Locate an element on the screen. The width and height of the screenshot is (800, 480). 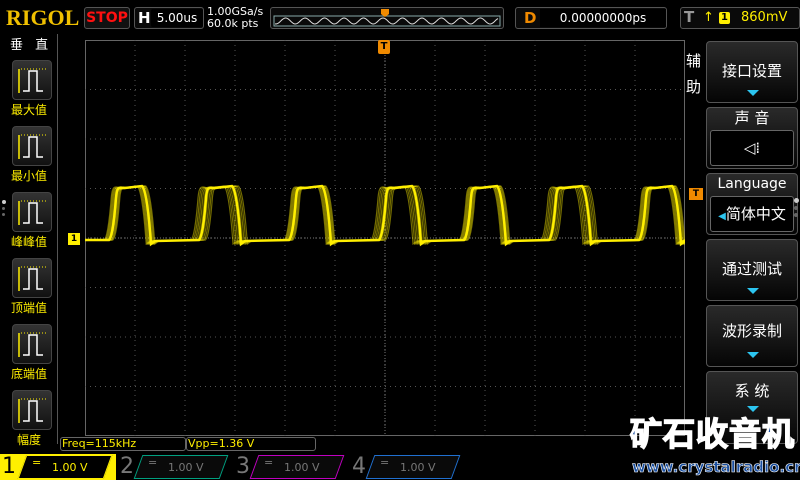
trigger-source: 1 is located at coordinates (724, 18).